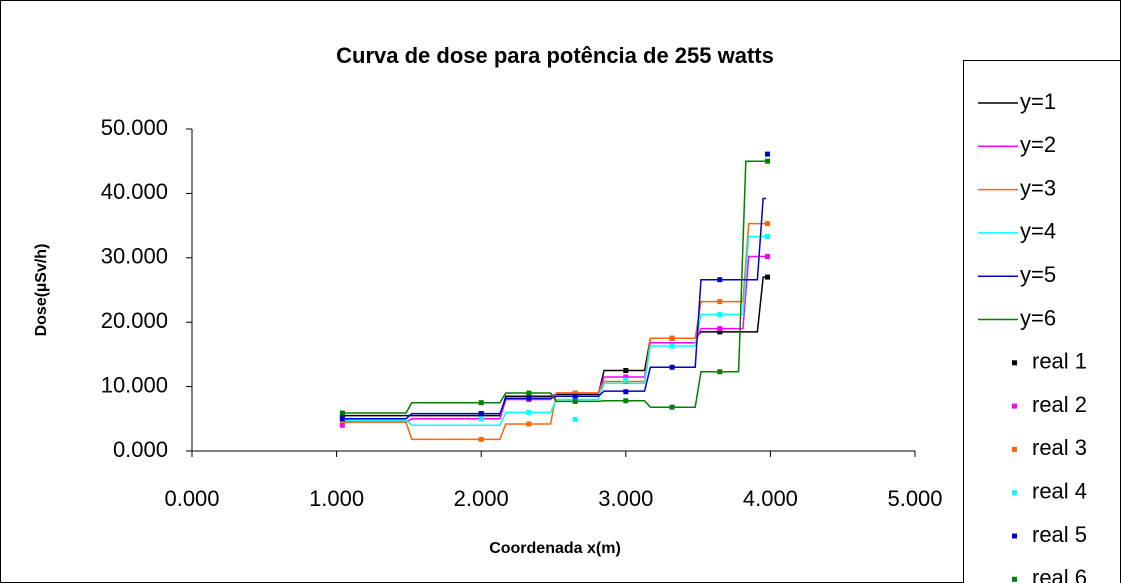  I want to click on y-tick-label: 50.000, so click(134, 127).